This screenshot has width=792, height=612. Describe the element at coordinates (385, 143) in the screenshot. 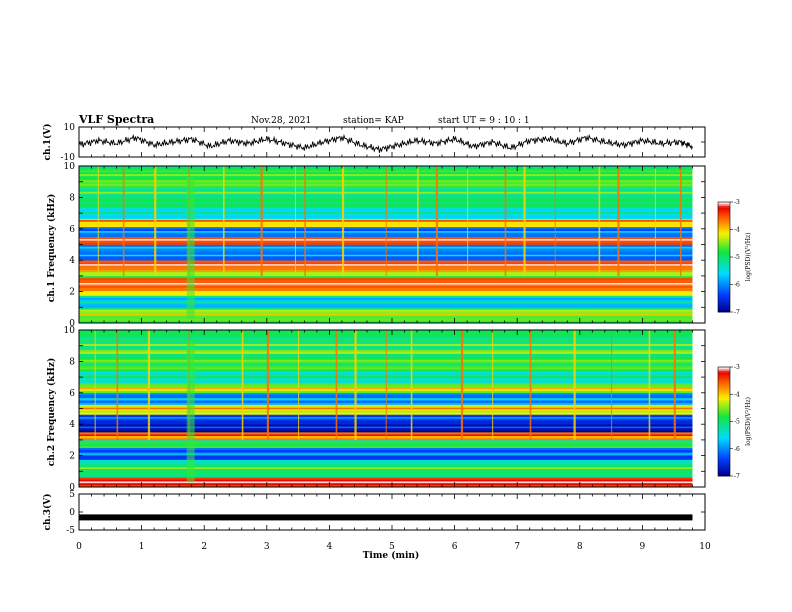

I see `ch1-waveform-line` at that location.